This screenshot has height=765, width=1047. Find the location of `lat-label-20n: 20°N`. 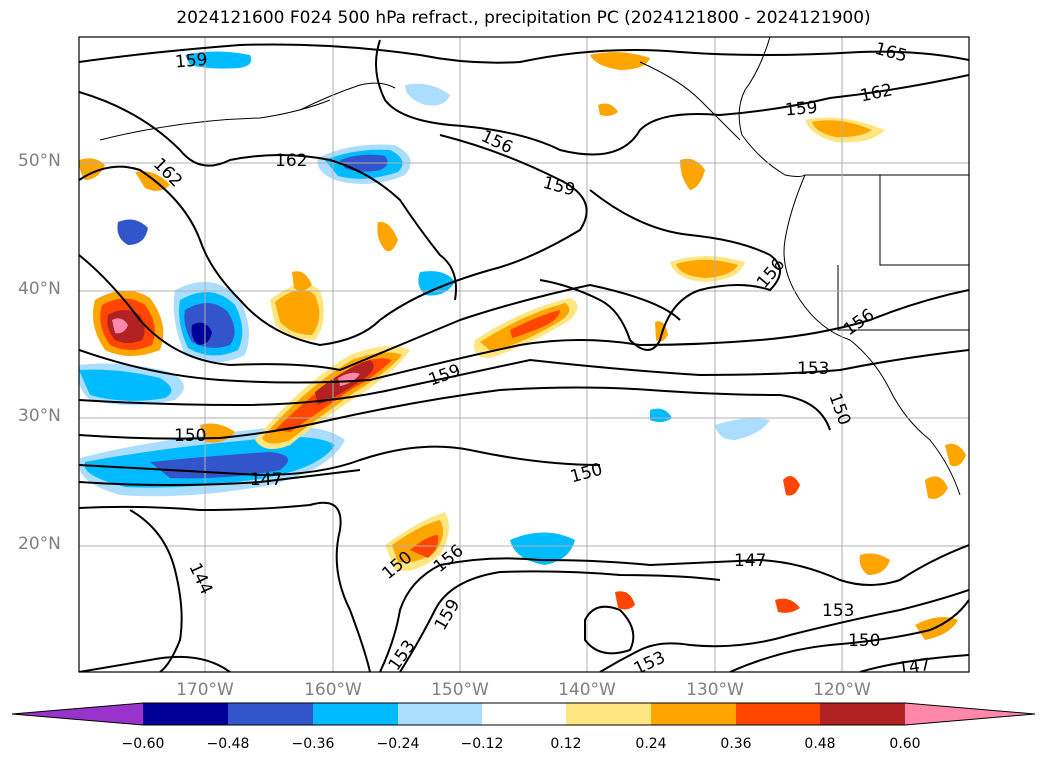

lat-label-20n: 20°N is located at coordinates (39, 544).